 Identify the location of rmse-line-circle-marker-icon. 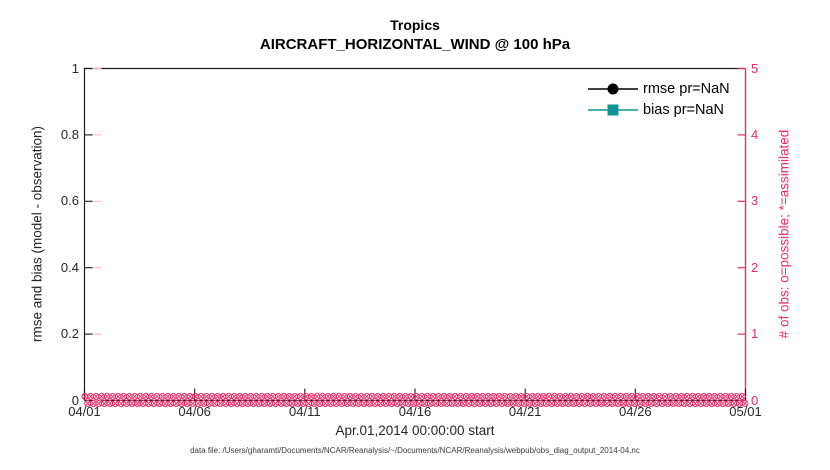
(613, 88).